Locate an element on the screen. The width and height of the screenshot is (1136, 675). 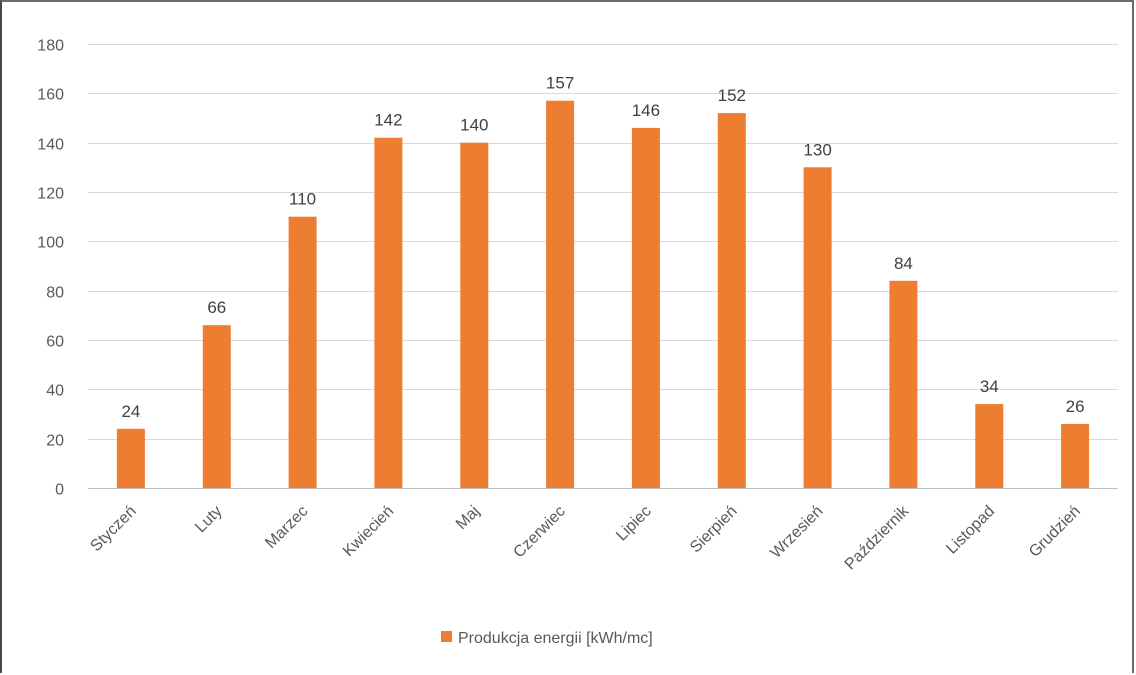
y-axis: 0 20 40 60 80 100 120 140 160 180 is located at coordinates (50, 268).